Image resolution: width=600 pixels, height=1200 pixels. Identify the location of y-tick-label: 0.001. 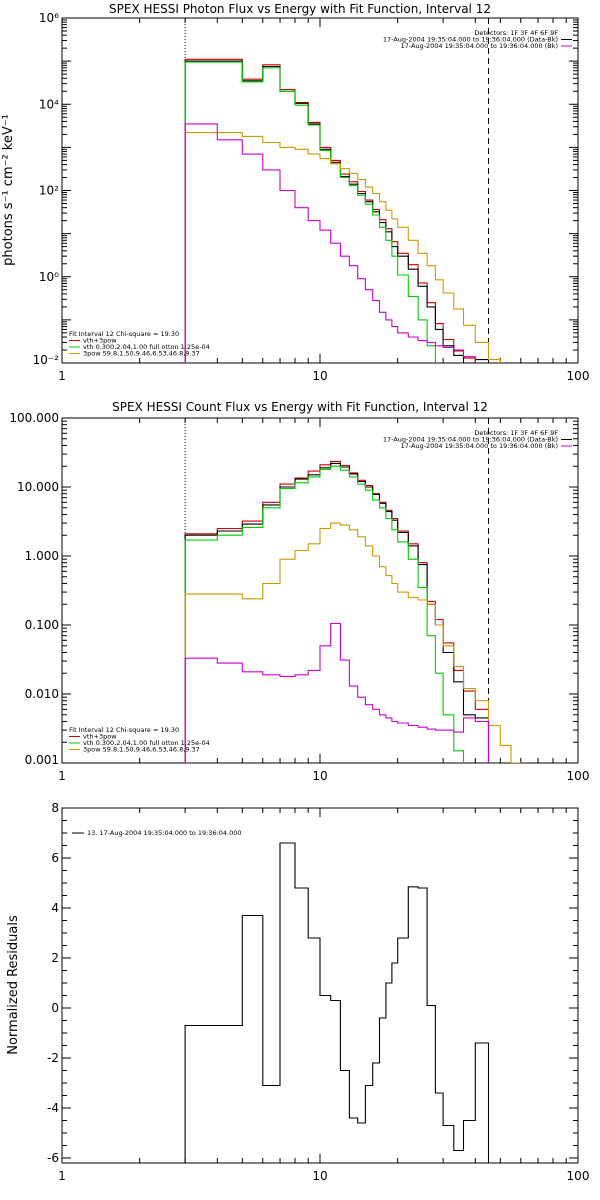
(42, 760).